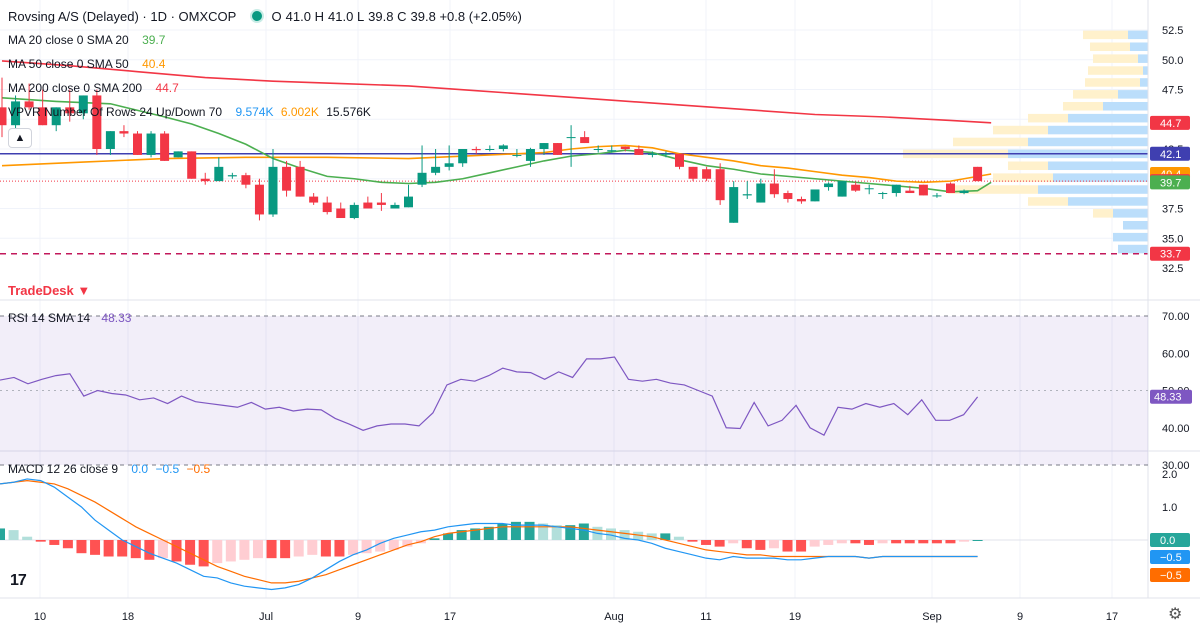 The image size is (1200, 630). What do you see at coordinates (18, 580) in the screenshot?
I see `tradingview-logo: 17` at bounding box center [18, 580].